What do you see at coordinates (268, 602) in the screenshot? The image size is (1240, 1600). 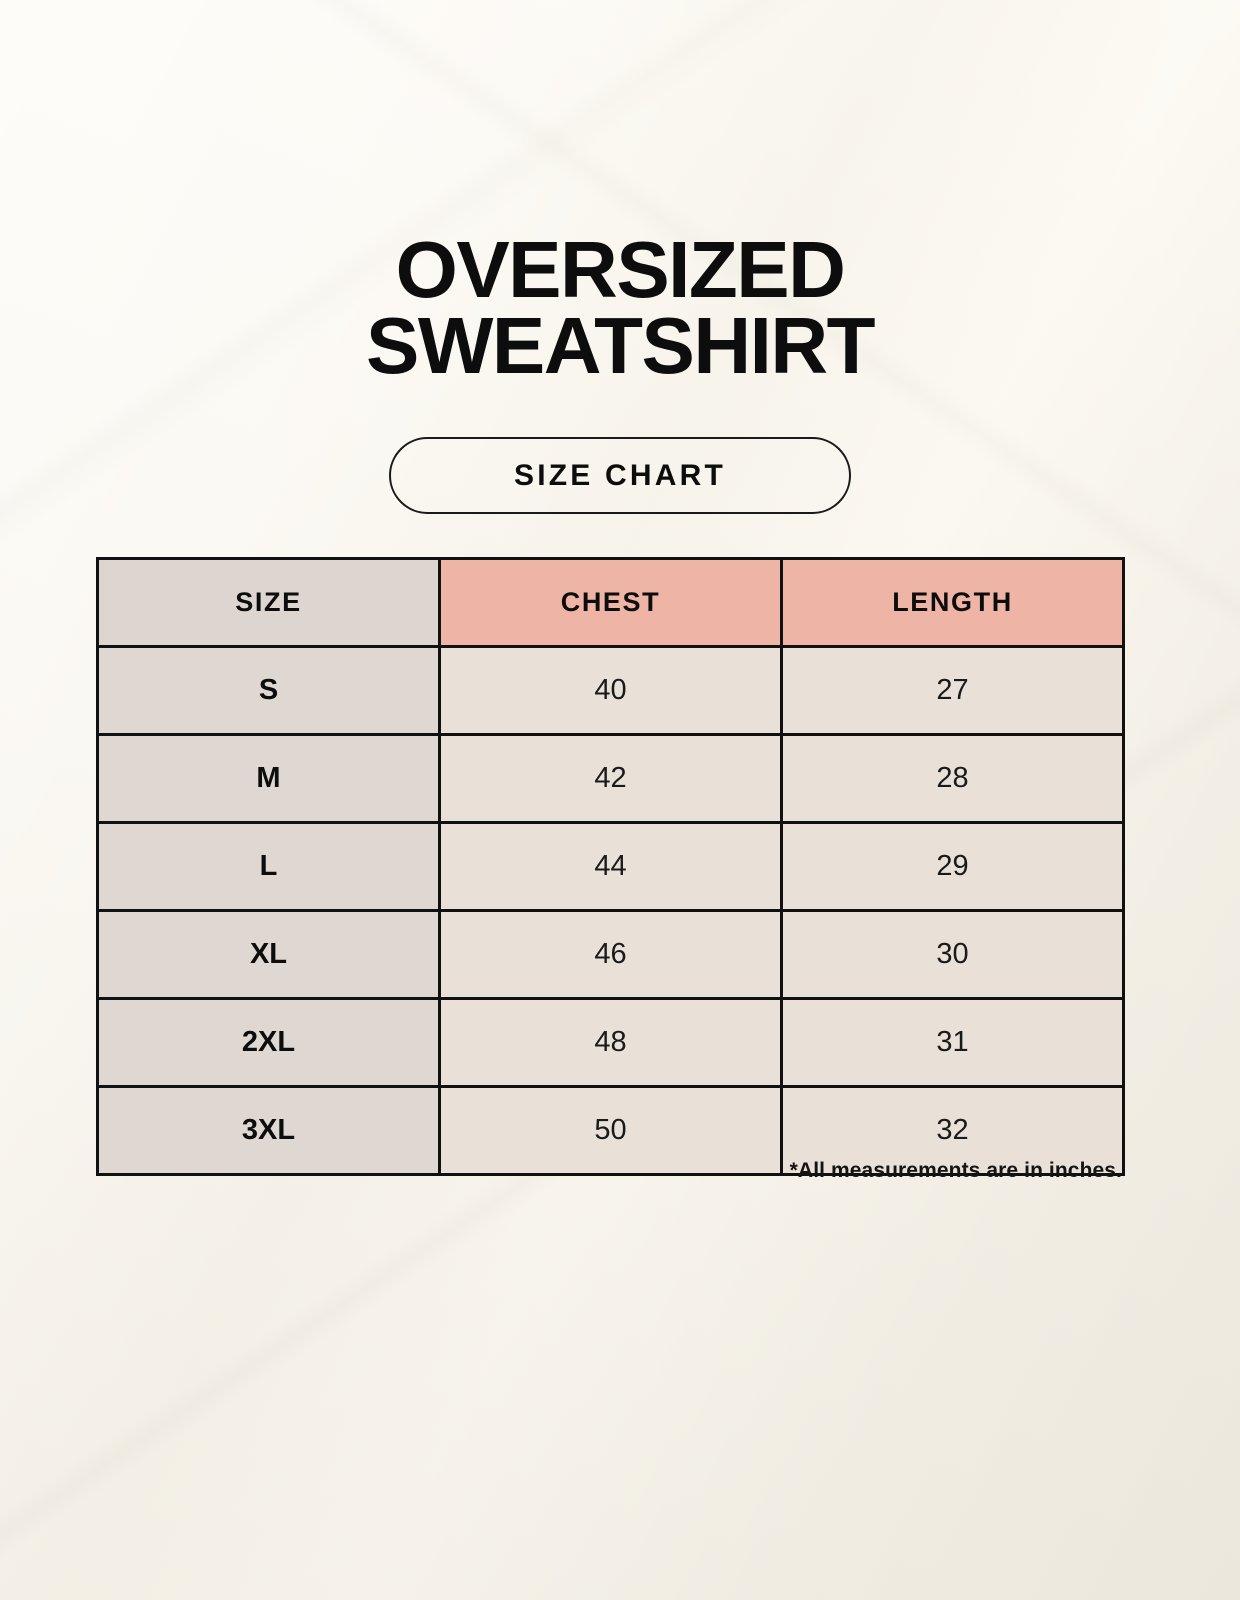 I see `column-header-size: SIZE` at bounding box center [268, 602].